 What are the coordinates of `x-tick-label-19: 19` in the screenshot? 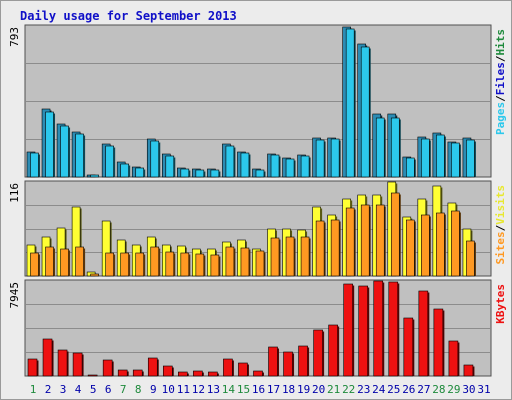 It's located at (303, 389).